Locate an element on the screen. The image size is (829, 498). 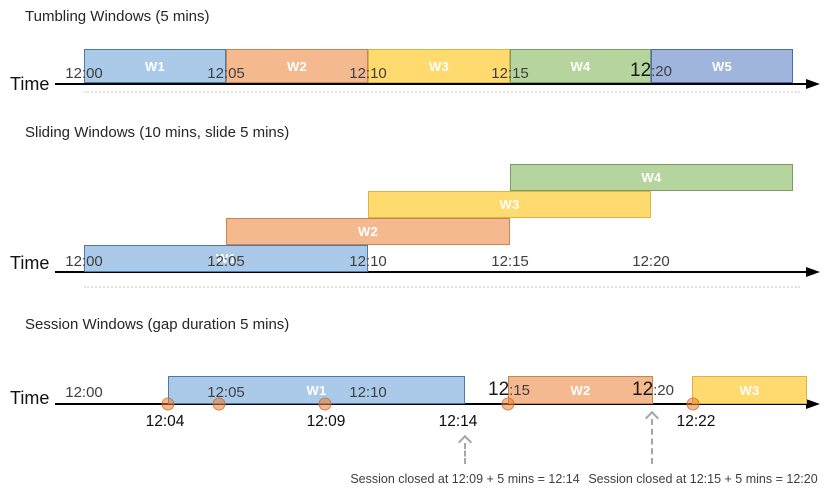
time-axis-label-session: Time is located at coordinates (30, 398).